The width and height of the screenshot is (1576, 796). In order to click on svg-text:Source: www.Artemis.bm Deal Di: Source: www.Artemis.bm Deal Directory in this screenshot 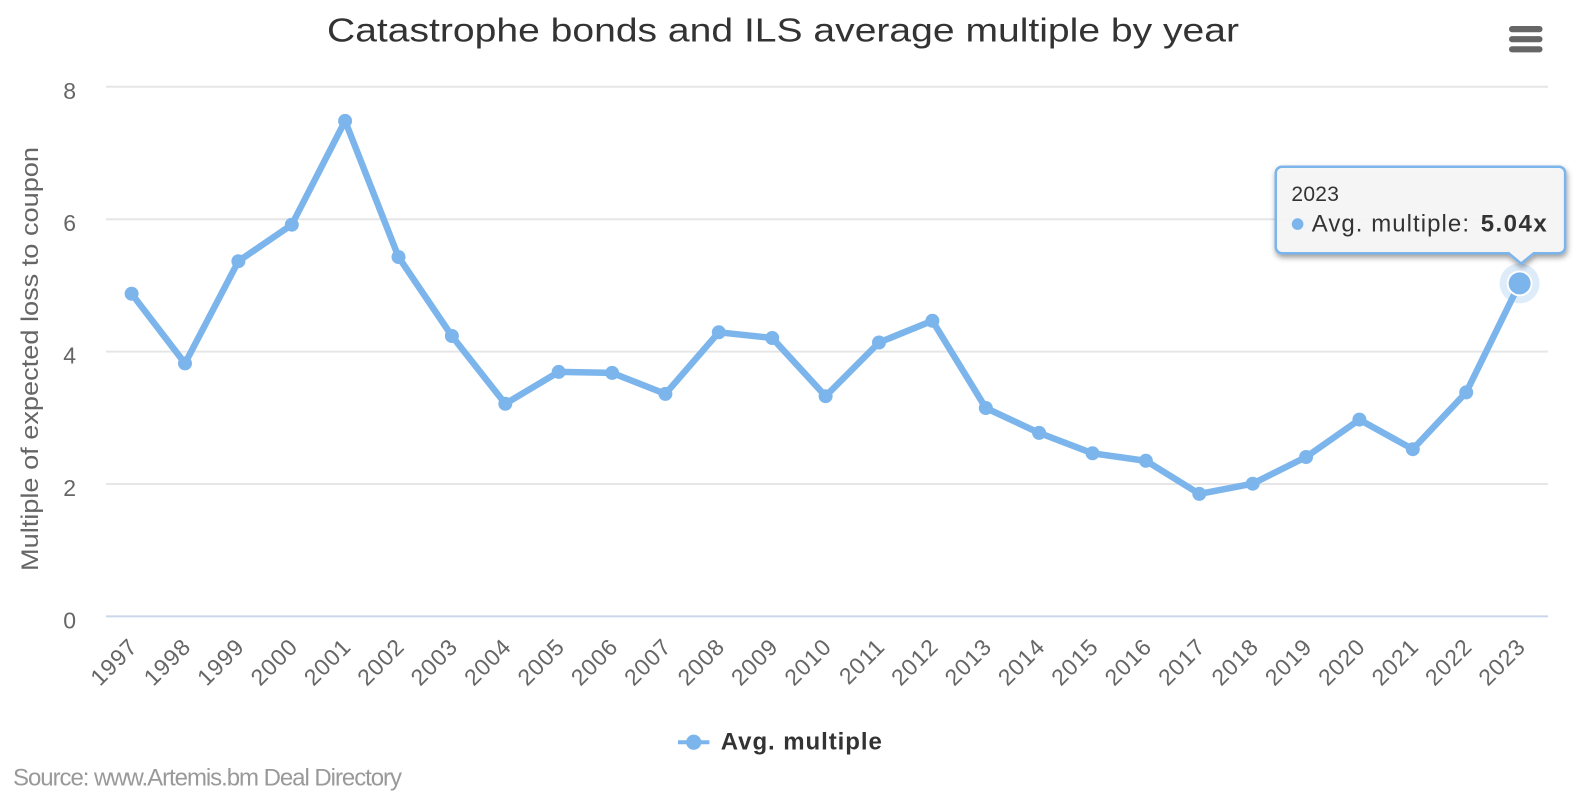, I will do `click(207, 777)`.